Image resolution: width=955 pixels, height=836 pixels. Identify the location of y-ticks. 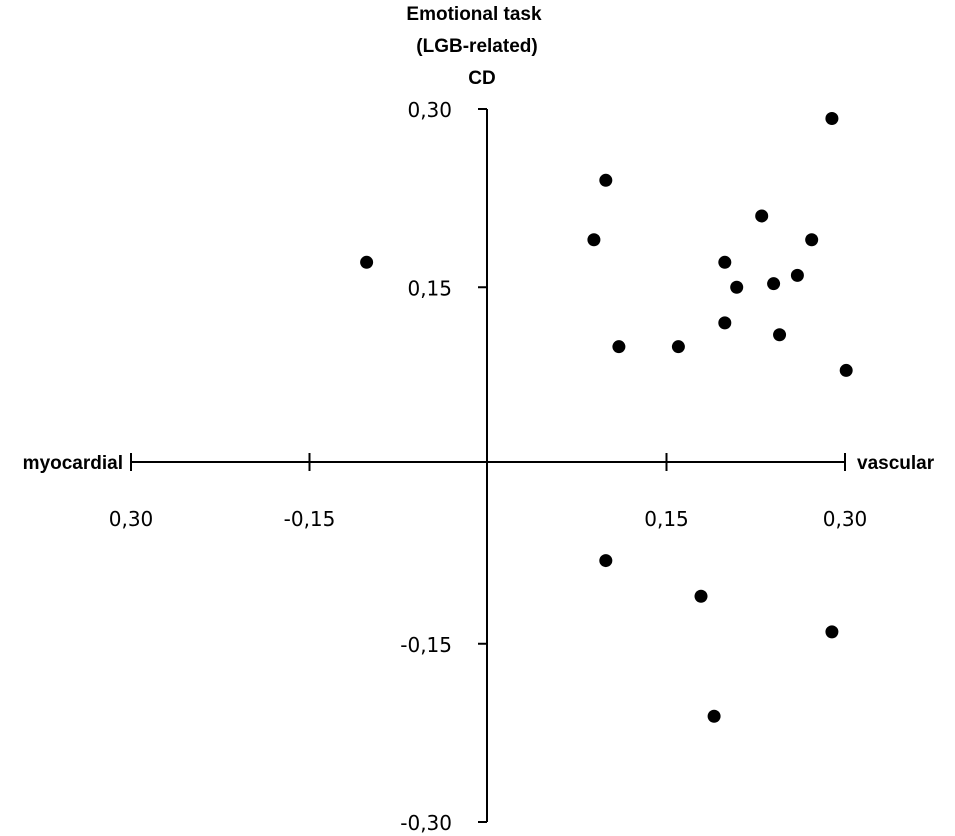
(482, 465).